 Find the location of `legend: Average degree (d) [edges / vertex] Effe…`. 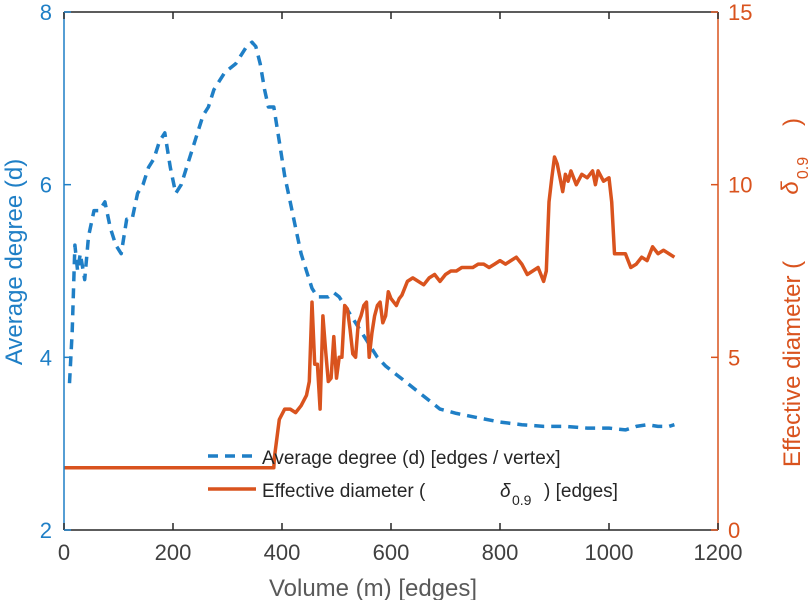

legend: Average degree (d) [edges / vertex] Effe… is located at coordinates (413, 478).